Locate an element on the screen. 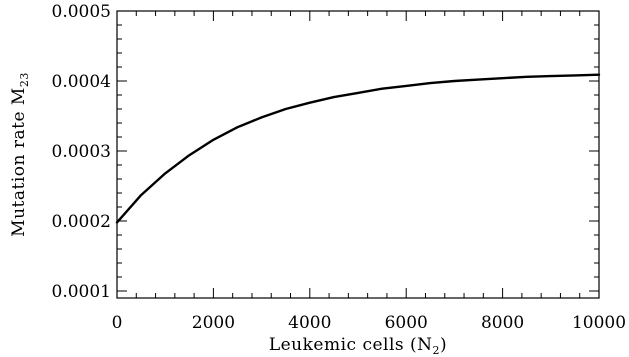 The height and width of the screenshot is (357, 629). y-tick-label: 0.0005 is located at coordinates (81, 12).